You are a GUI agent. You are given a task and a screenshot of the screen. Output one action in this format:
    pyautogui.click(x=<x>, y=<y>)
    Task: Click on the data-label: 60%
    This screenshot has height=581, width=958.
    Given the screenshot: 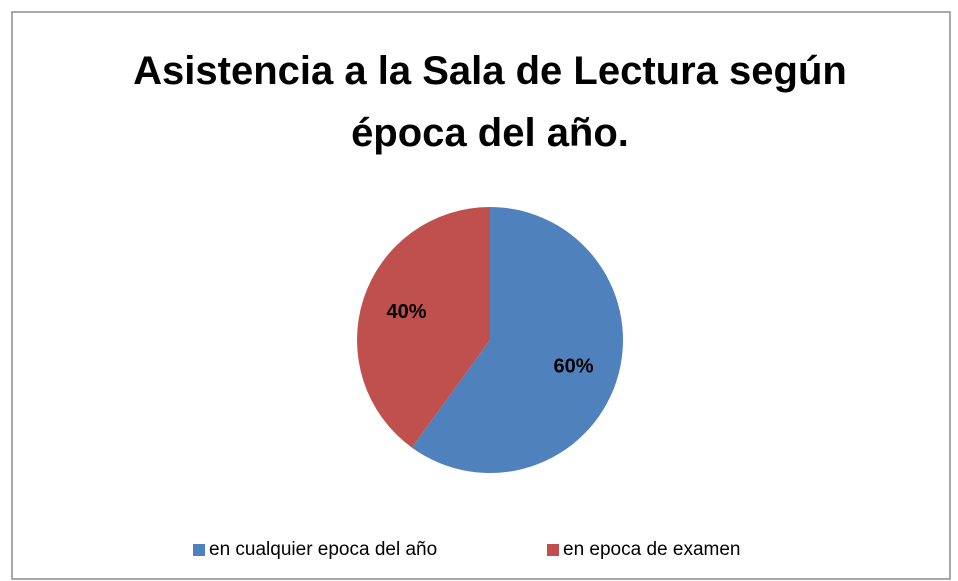 What is the action you would take?
    pyautogui.click(x=573, y=366)
    